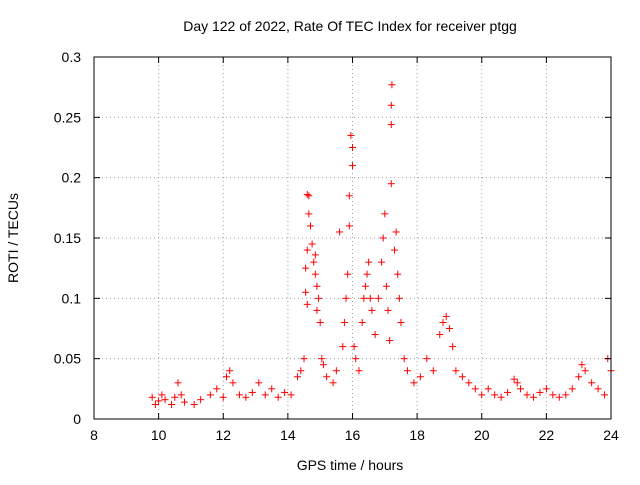 The image size is (640, 485). Describe the element at coordinates (94, 435) in the screenshot. I see `x-tick-label: 8` at that location.